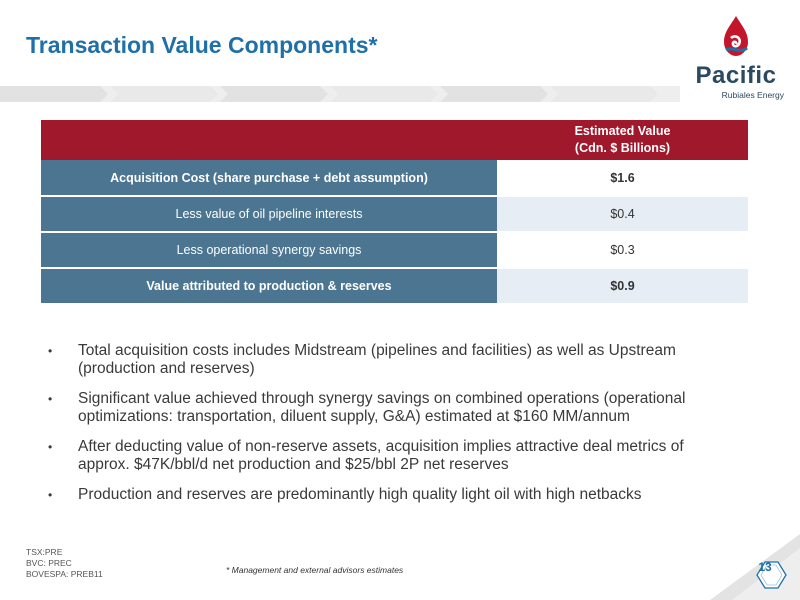  Describe the element at coordinates (49, 563) in the screenshot. I see `ticker-bvc: BVC: PREC` at that location.